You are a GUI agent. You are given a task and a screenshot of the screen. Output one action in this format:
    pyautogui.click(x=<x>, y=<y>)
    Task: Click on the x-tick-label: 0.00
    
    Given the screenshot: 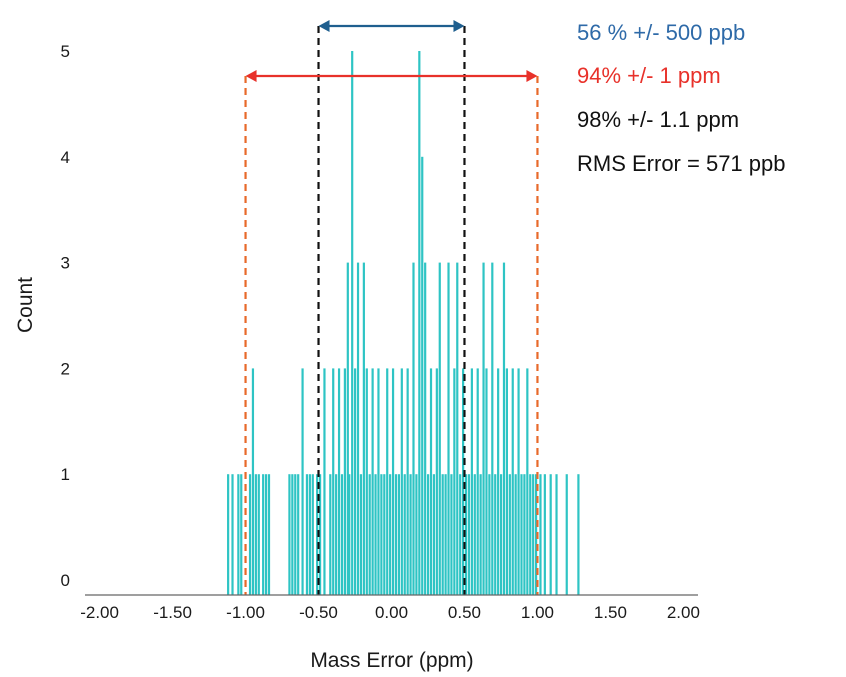 What is the action you would take?
    pyautogui.click(x=391, y=612)
    